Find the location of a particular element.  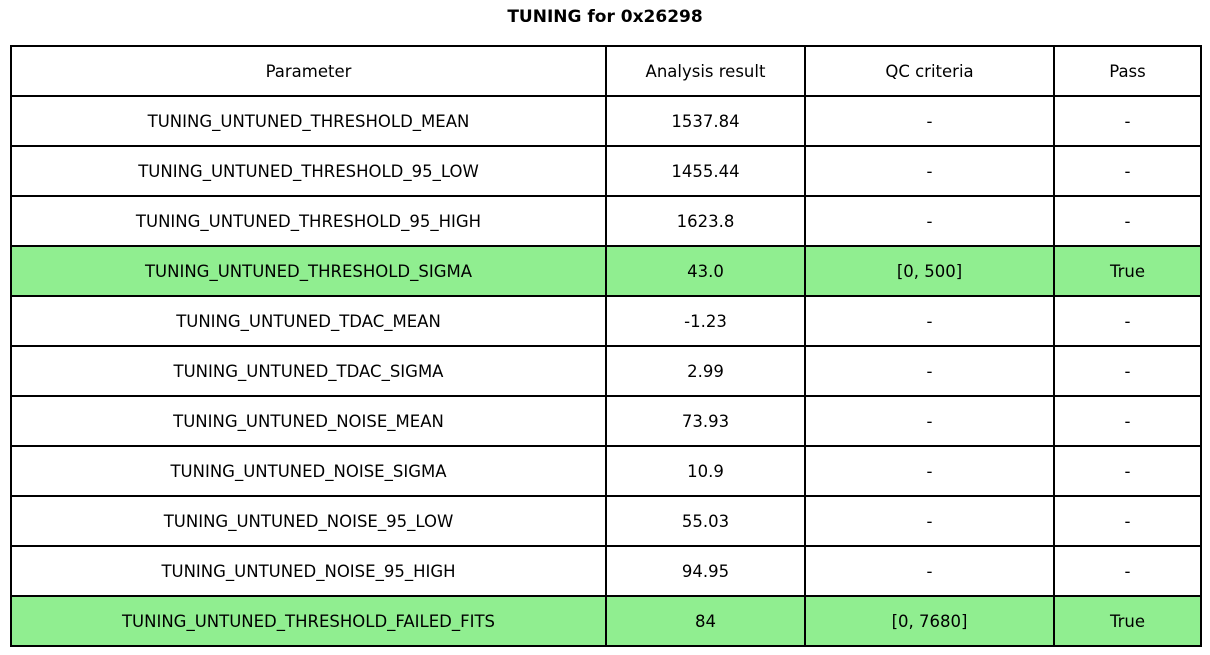

parameter-cell: TUNING_UNTUNED_TDAC_MEAN is located at coordinates (308, 321).